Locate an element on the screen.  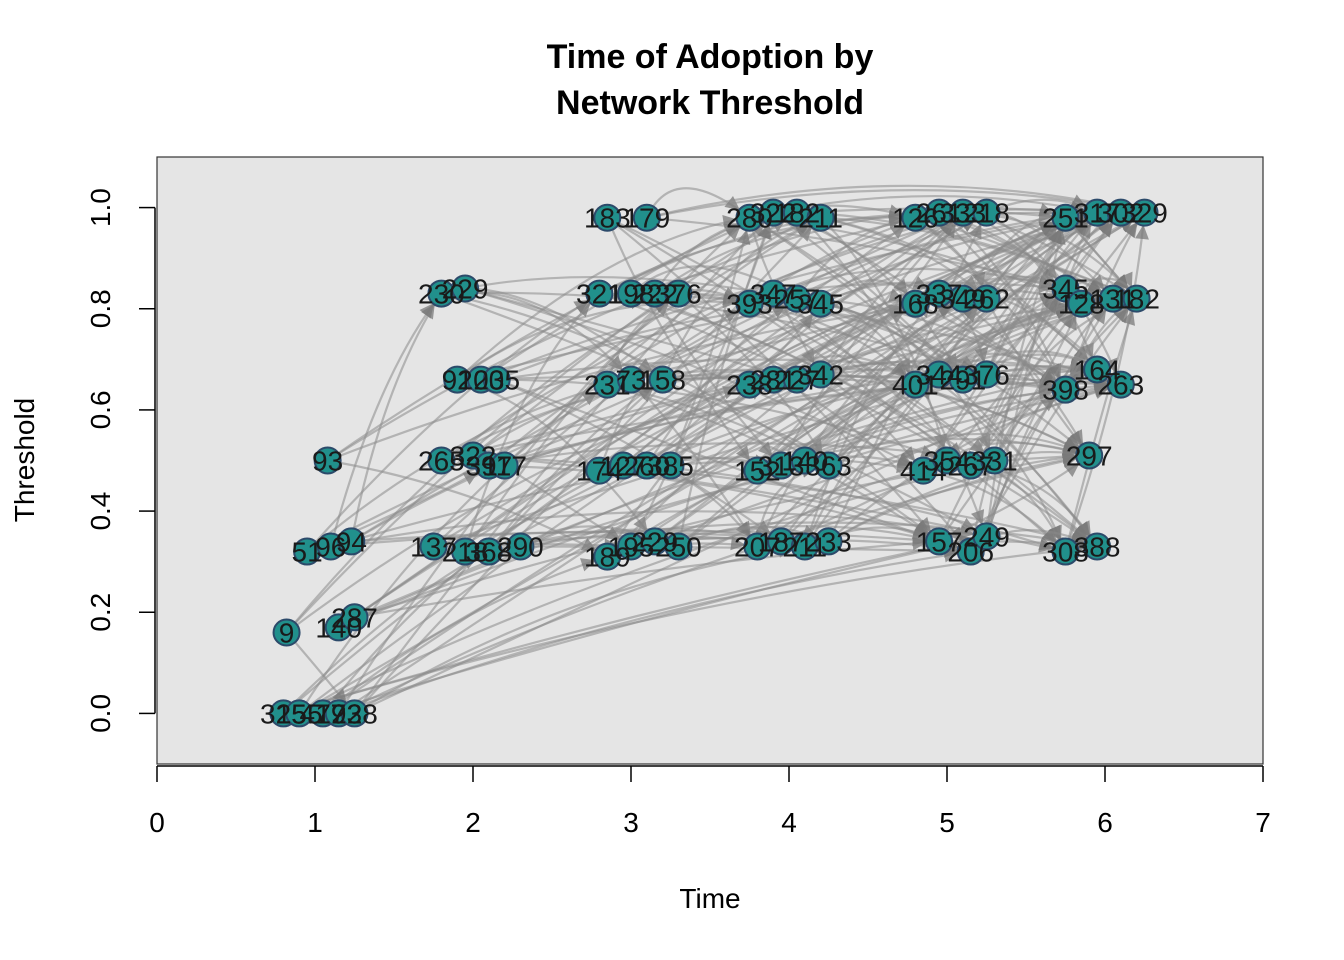
node-label: 195 is located at coordinates (631, 546).